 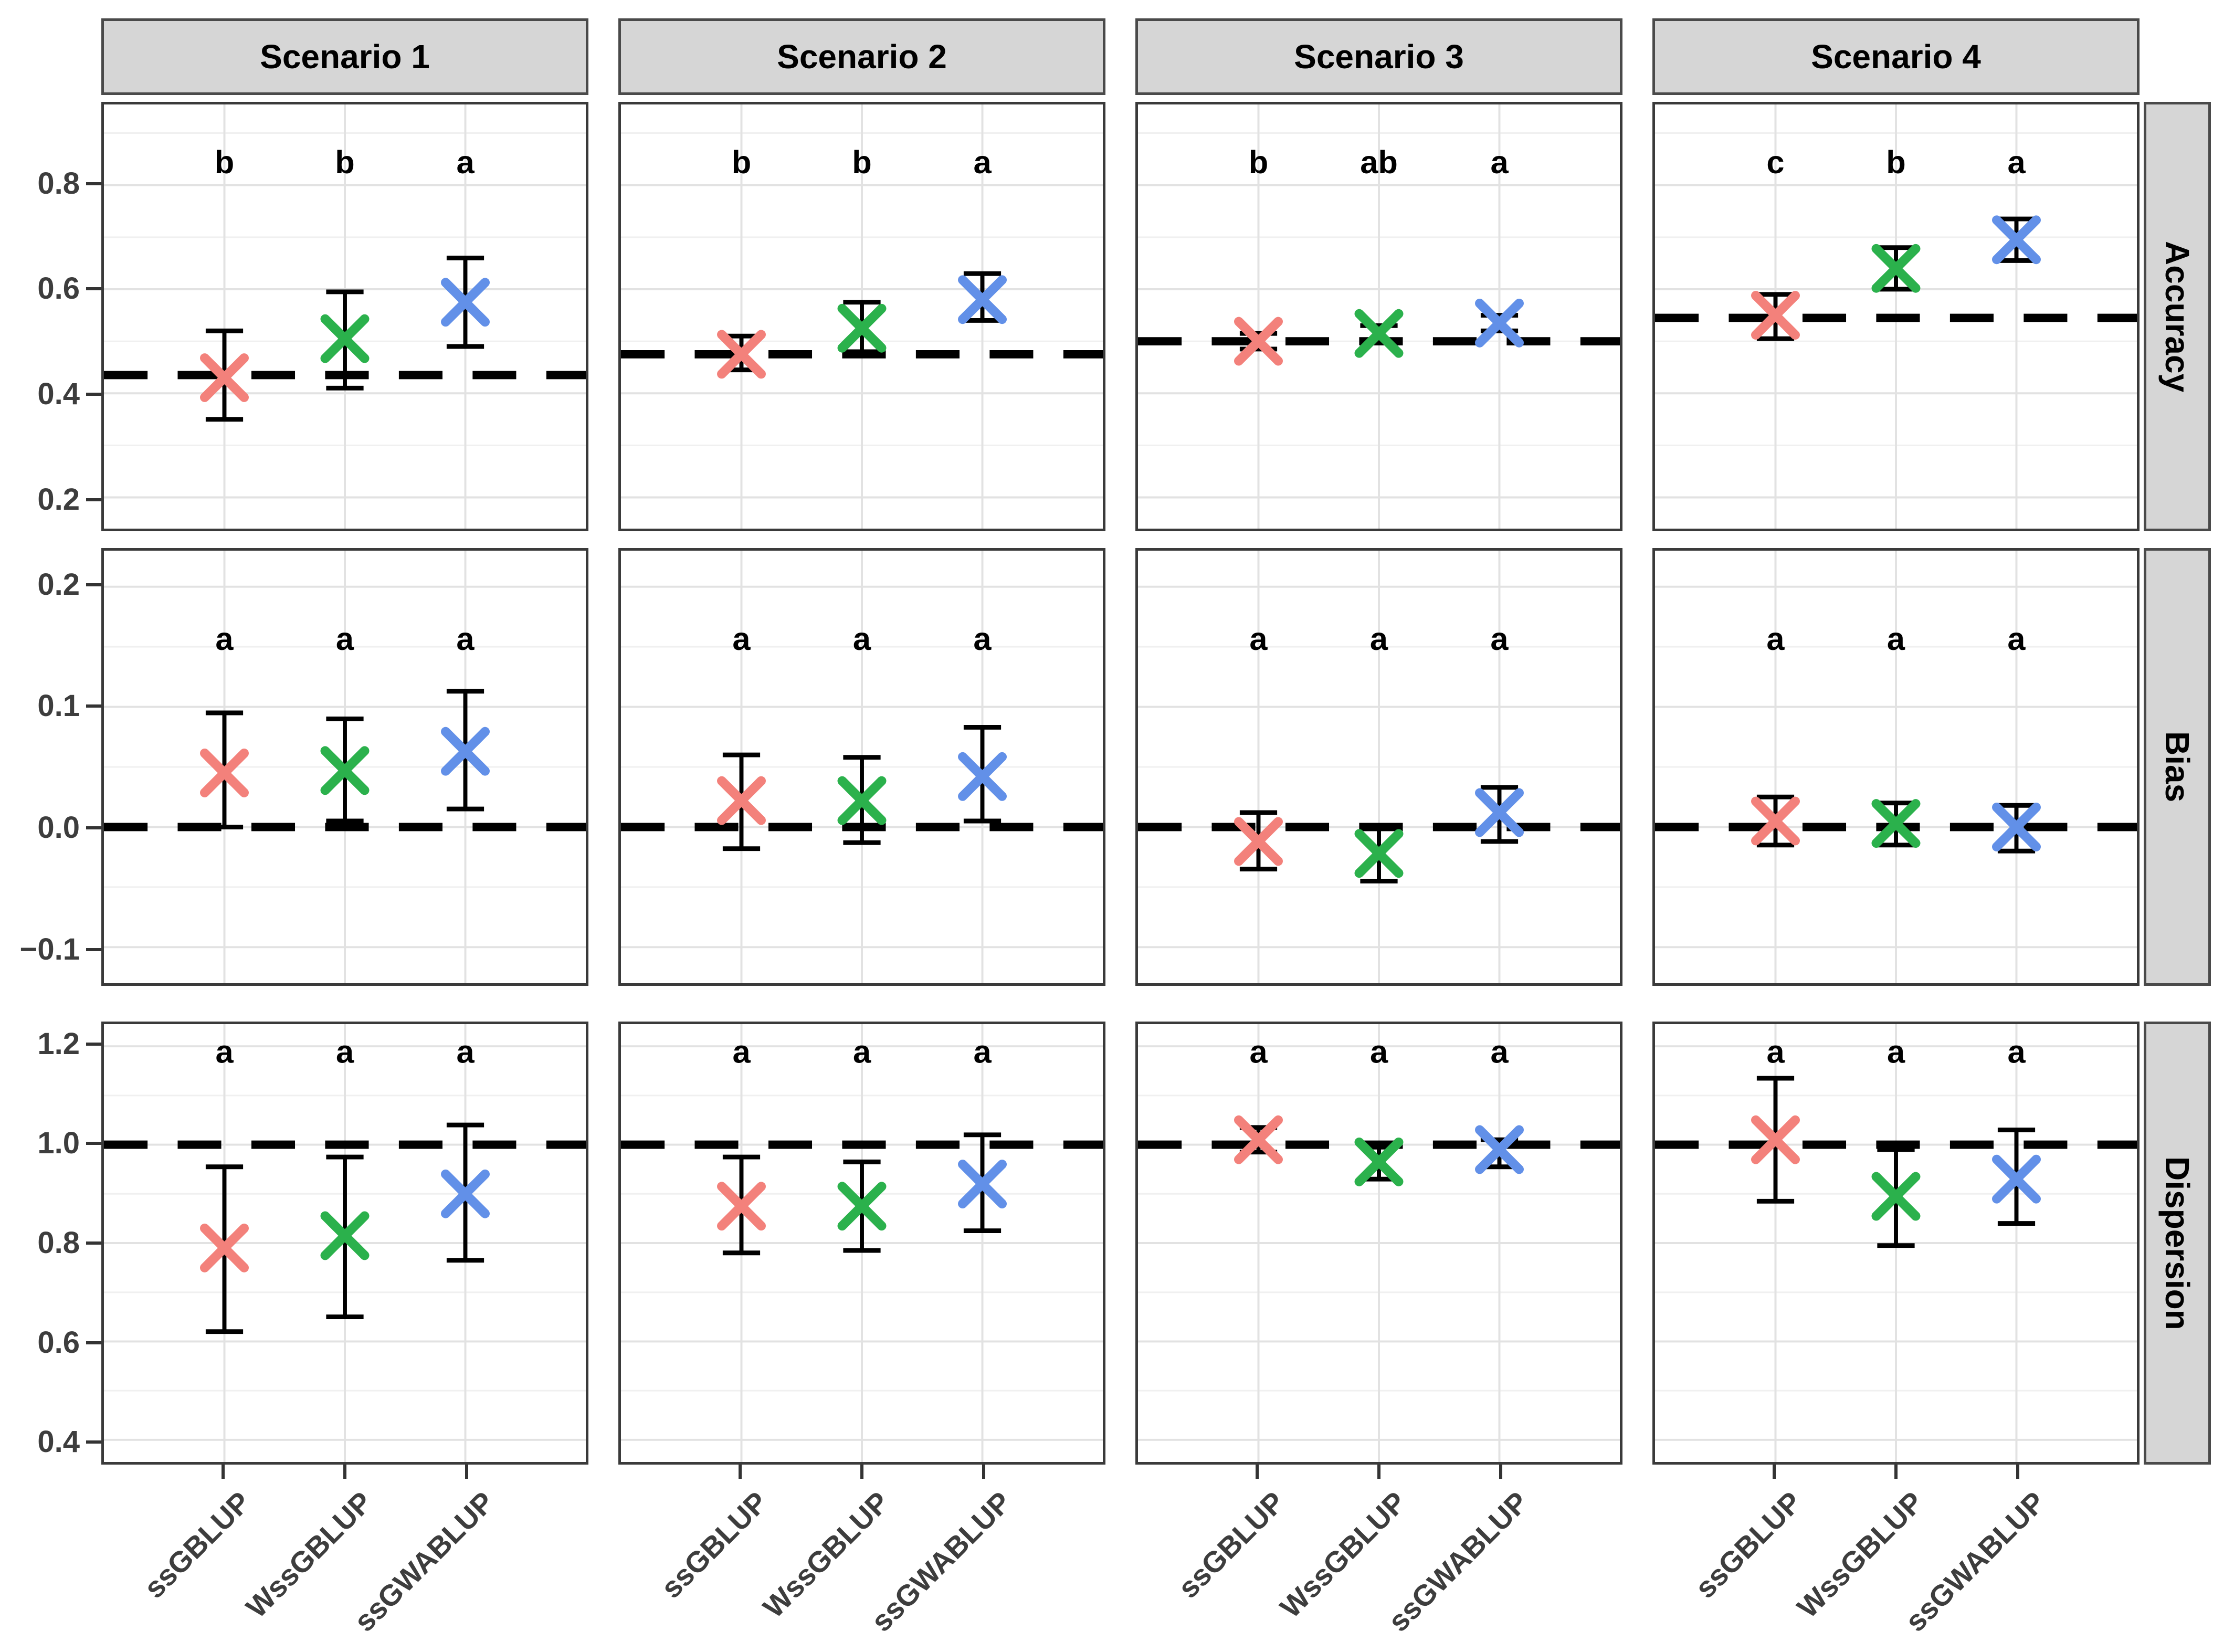 I want to click on y-tick-label: 0.4, so click(x=58, y=395).